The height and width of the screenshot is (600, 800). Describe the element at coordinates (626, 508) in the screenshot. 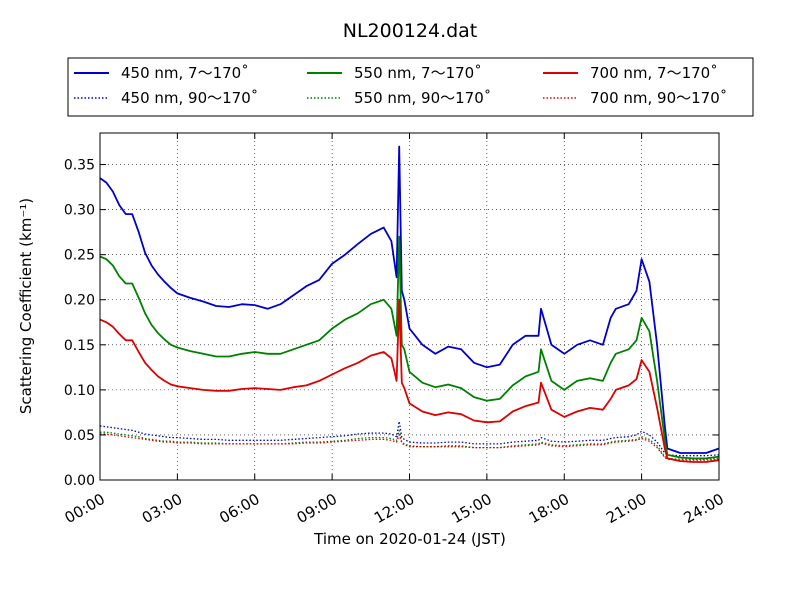

I see `x-tick-label: 21:00` at that location.